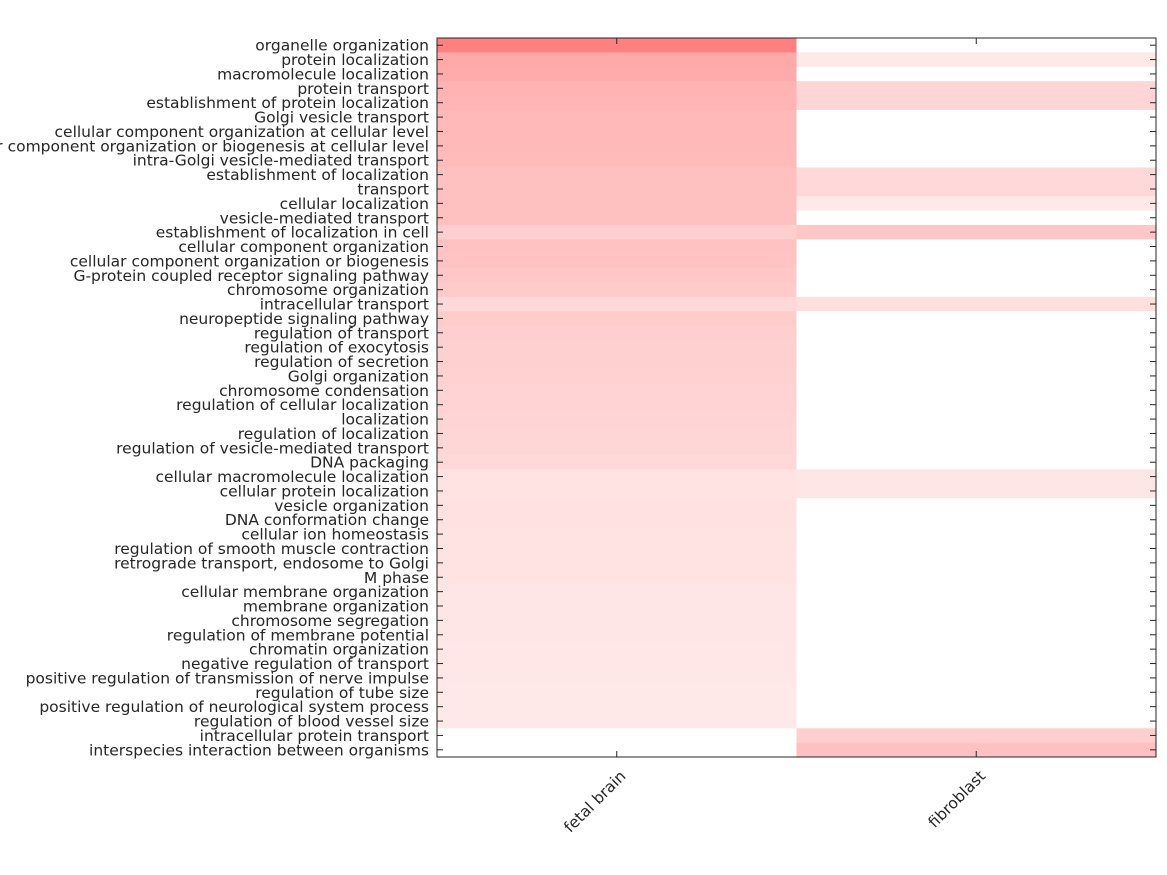  Describe the element at coordinates (302, 405) in the screenshot. I see `row-label: regulation of cellular localization` at that location.